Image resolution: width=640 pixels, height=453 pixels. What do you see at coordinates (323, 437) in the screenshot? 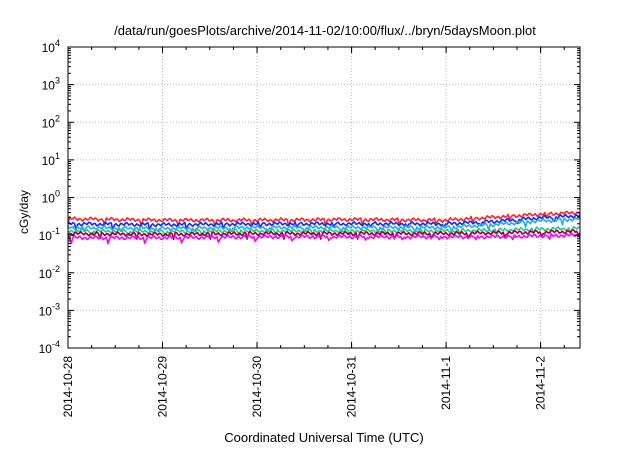
I see `x-axis-label: Coordinated Universal Time (UTC)` at bounding box center [323, 437].